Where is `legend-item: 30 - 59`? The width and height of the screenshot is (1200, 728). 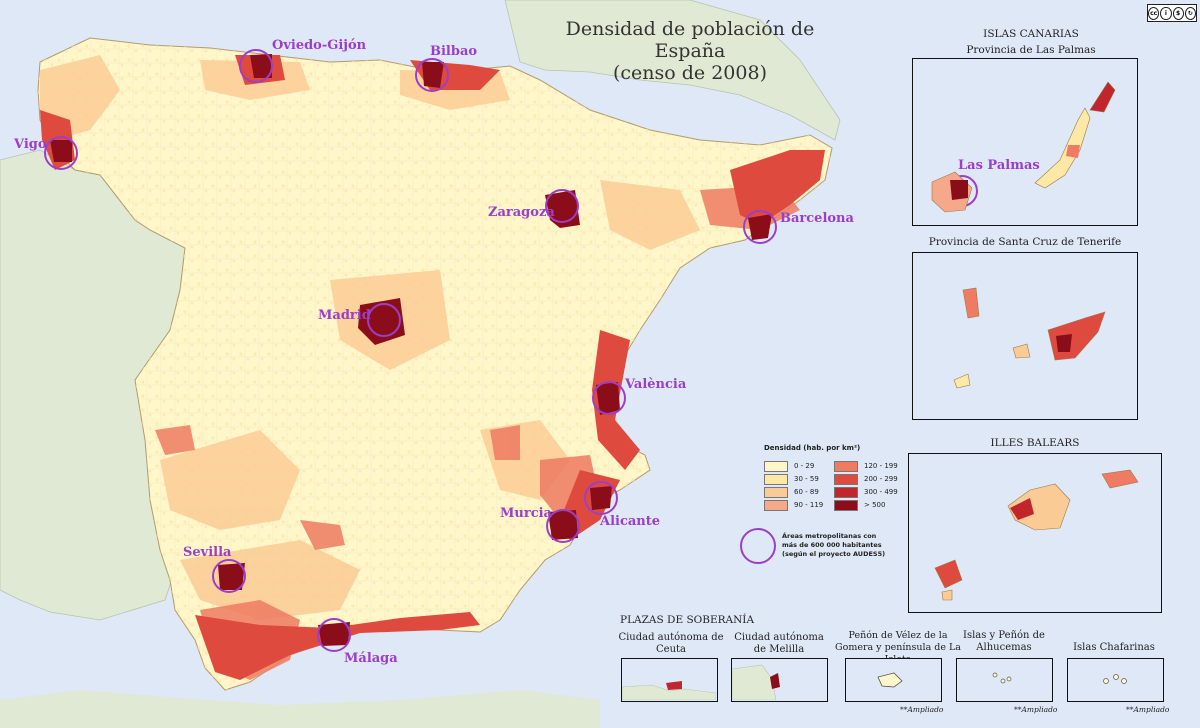 legend-item: 30 - 59 is located at coordinates (799, 479).